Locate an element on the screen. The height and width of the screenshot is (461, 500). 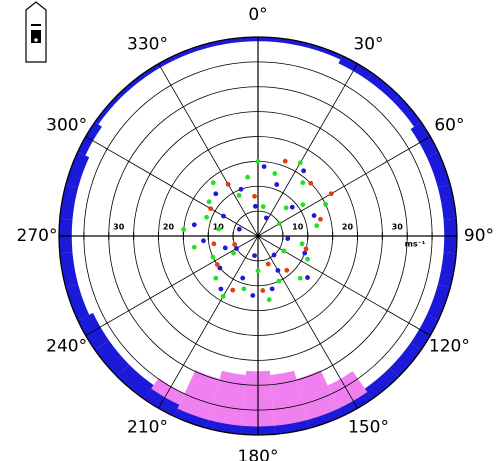
angle-label: 300° is located at coordinates (66, 126).